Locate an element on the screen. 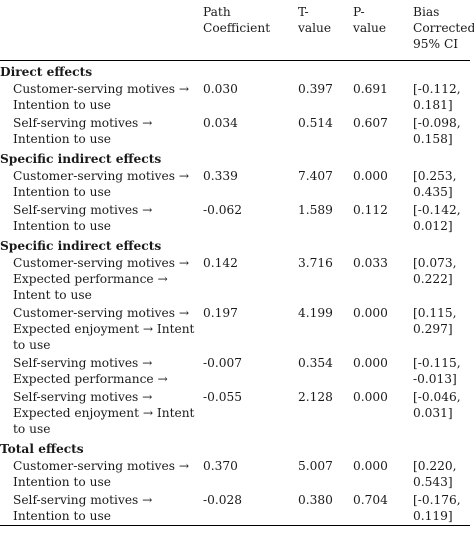 This screenshot has height=552, width=474. header-line: Coefficient is located at coordinates (237, 28).